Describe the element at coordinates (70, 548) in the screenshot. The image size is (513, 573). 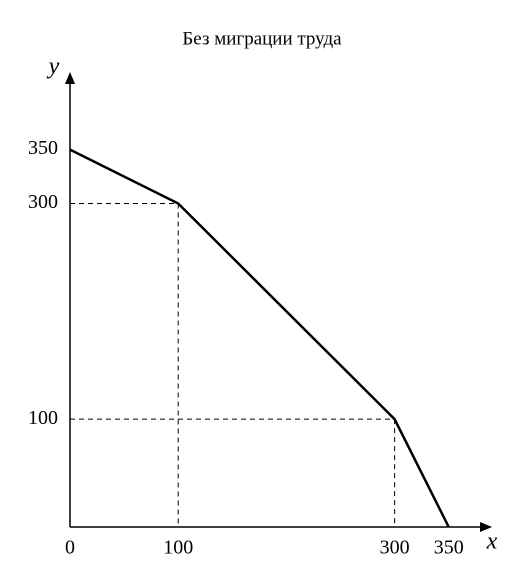
I see `x-tick-label: 0` at that location.